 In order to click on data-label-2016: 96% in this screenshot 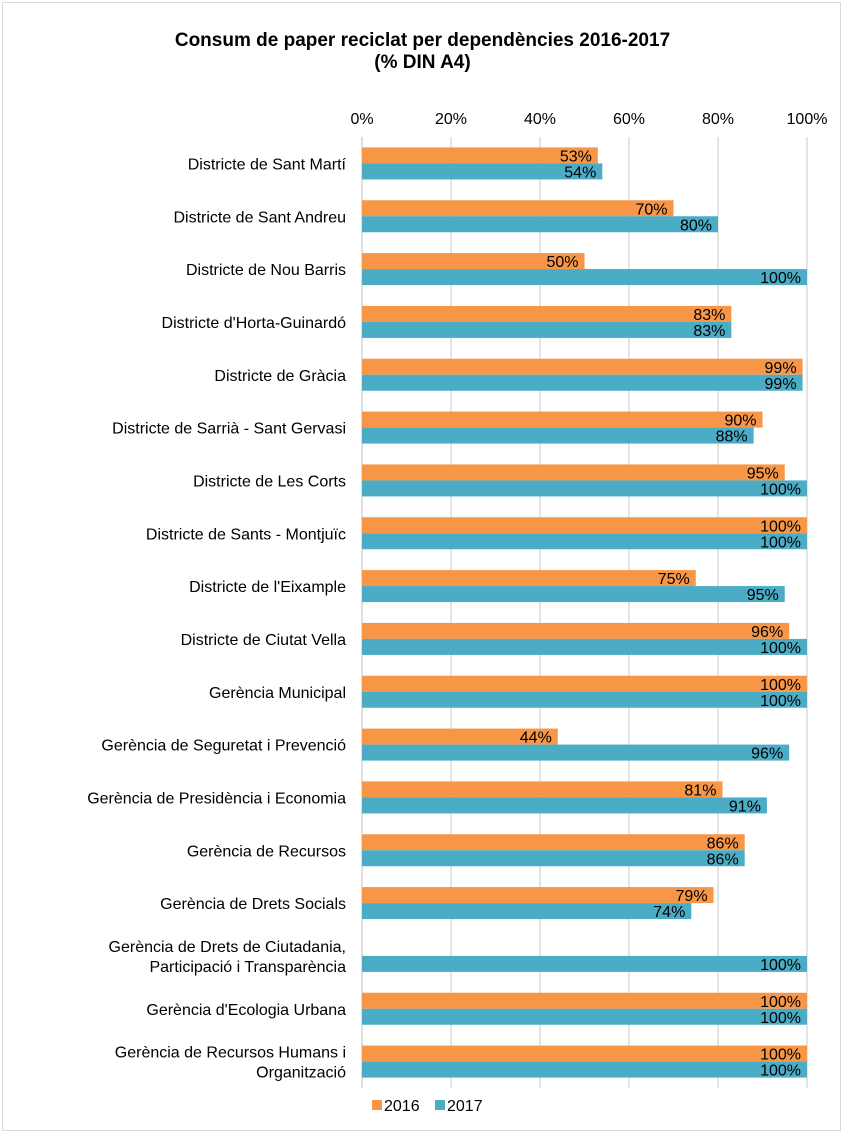, I will do `click(767, 632)`.